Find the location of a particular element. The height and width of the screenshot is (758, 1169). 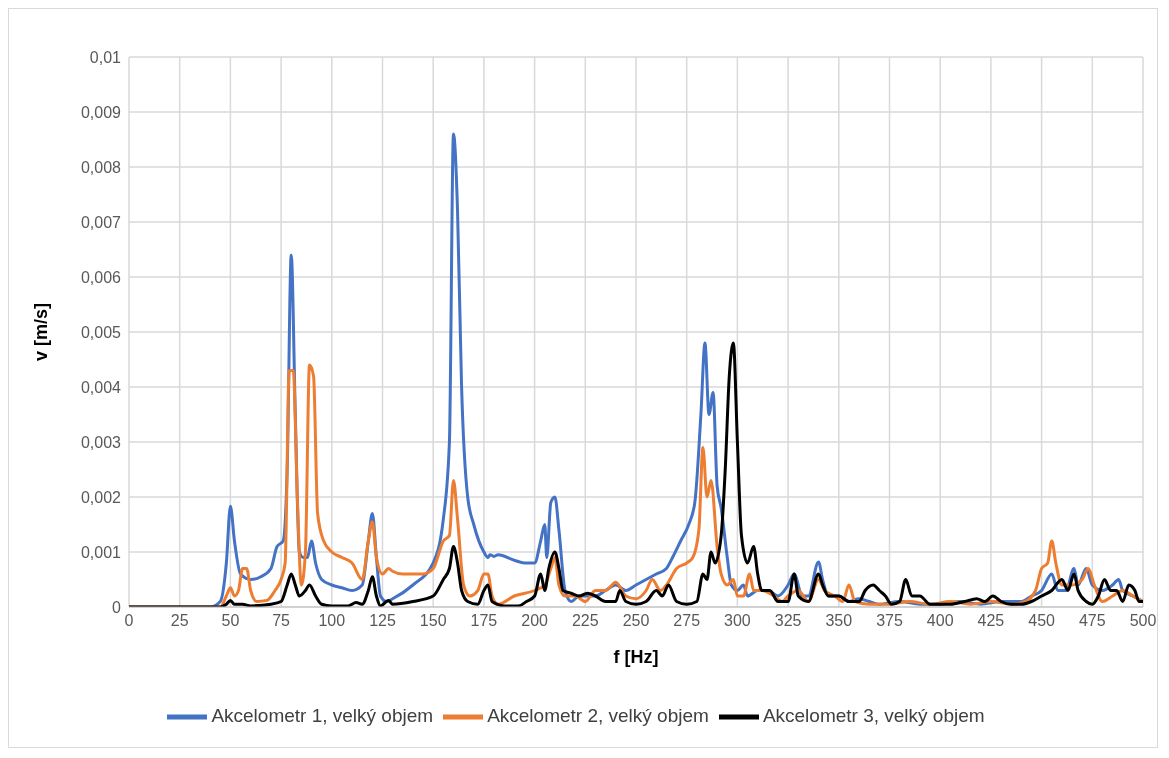

x-tick-label: 75 is located at coordinates (281, 621).